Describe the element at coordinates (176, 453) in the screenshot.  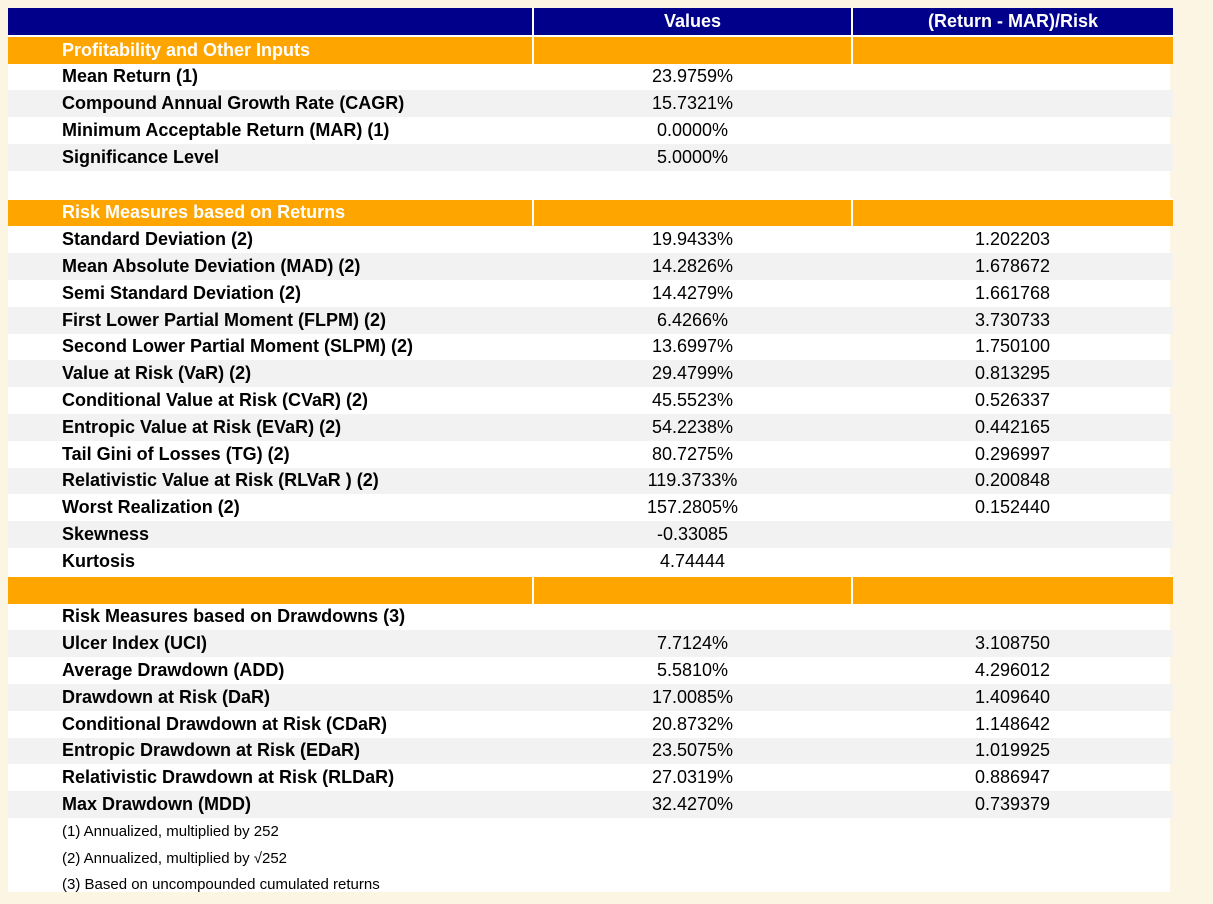
I see `table-cell: Tail Gini of Losses (TG) (2)` at that location.